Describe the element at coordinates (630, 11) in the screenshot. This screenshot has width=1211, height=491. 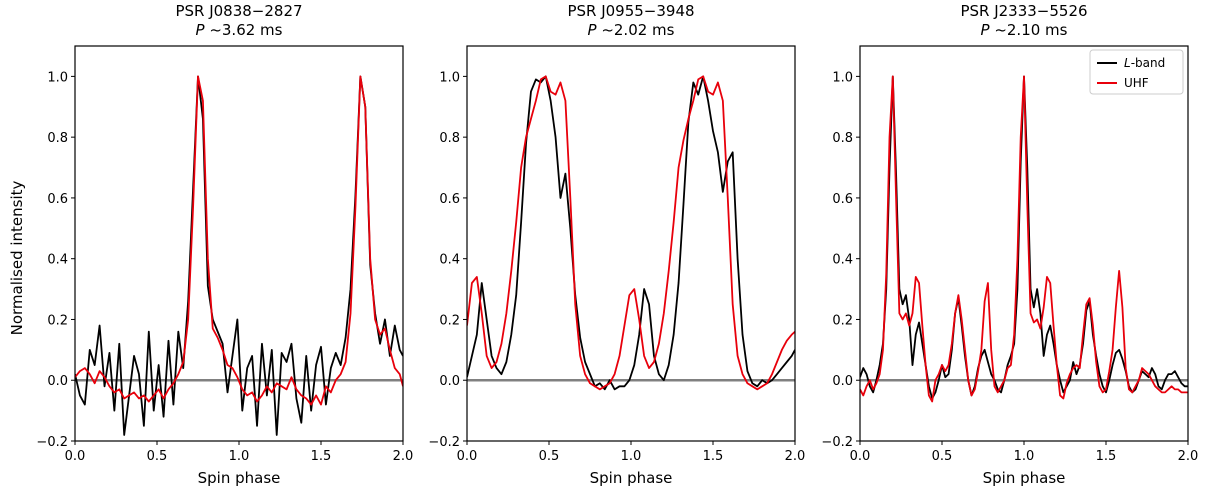
I see `chart-title: PSR J0955−3948` at that location.